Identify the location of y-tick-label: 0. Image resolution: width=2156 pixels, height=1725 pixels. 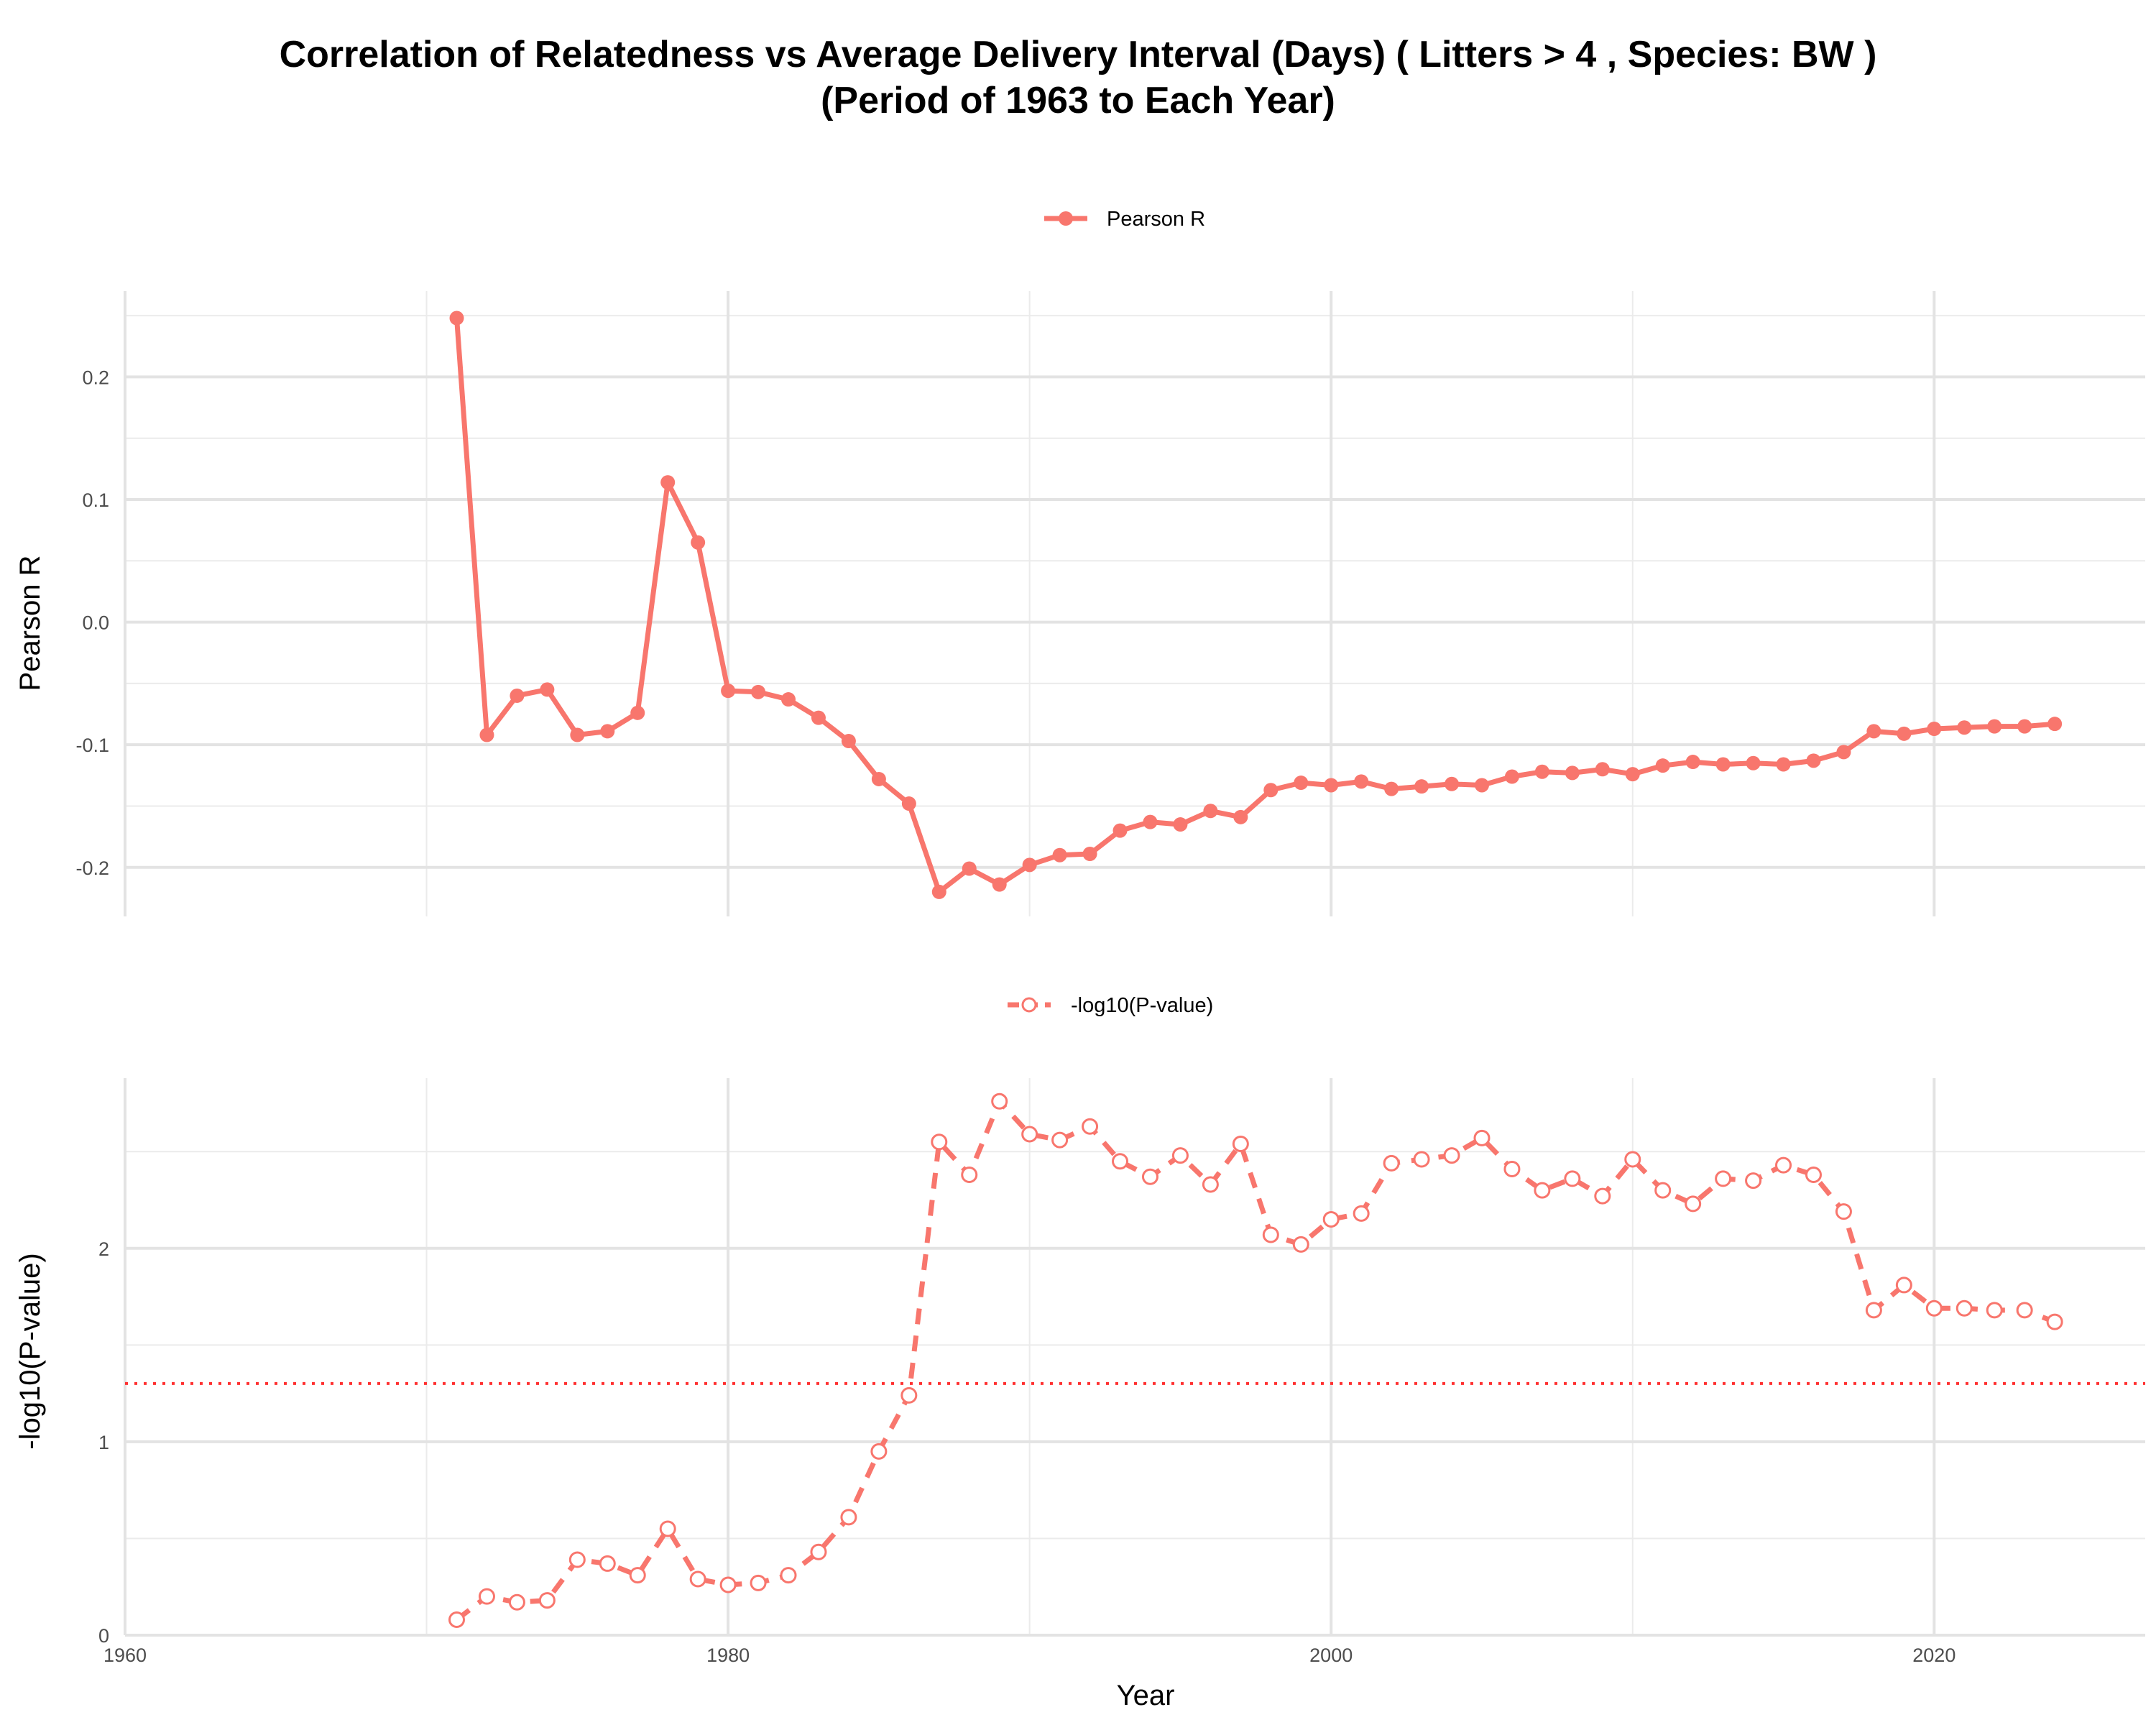
(103, 1636).